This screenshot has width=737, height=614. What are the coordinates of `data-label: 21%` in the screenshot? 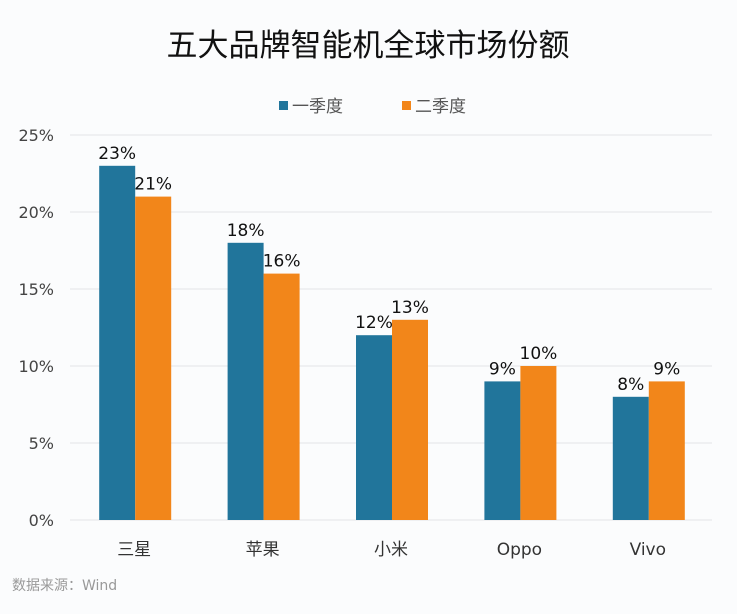 It's located at (153, 185).